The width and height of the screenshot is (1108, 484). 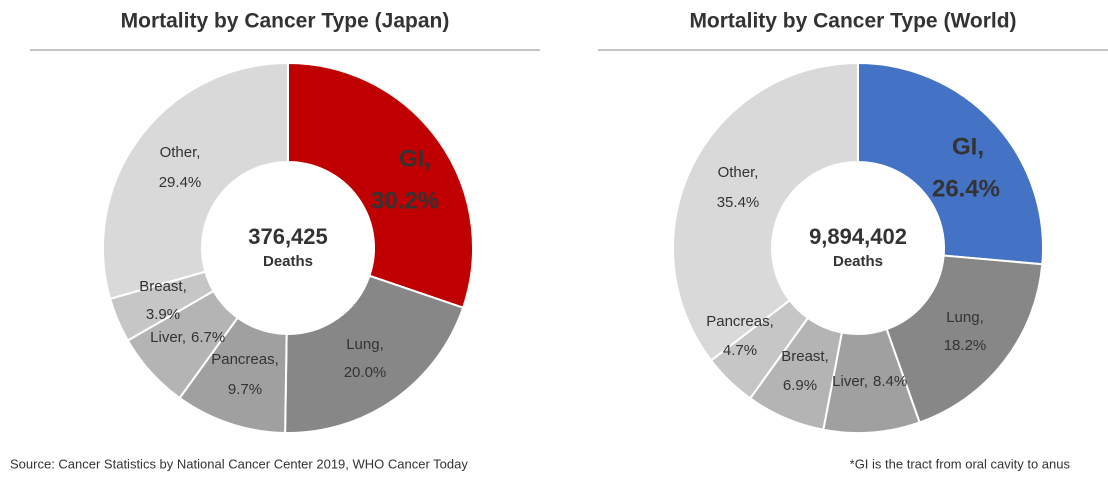 I want to click on chart-title: Mortality by Cancer Type (World), so click(x=852, y=21).